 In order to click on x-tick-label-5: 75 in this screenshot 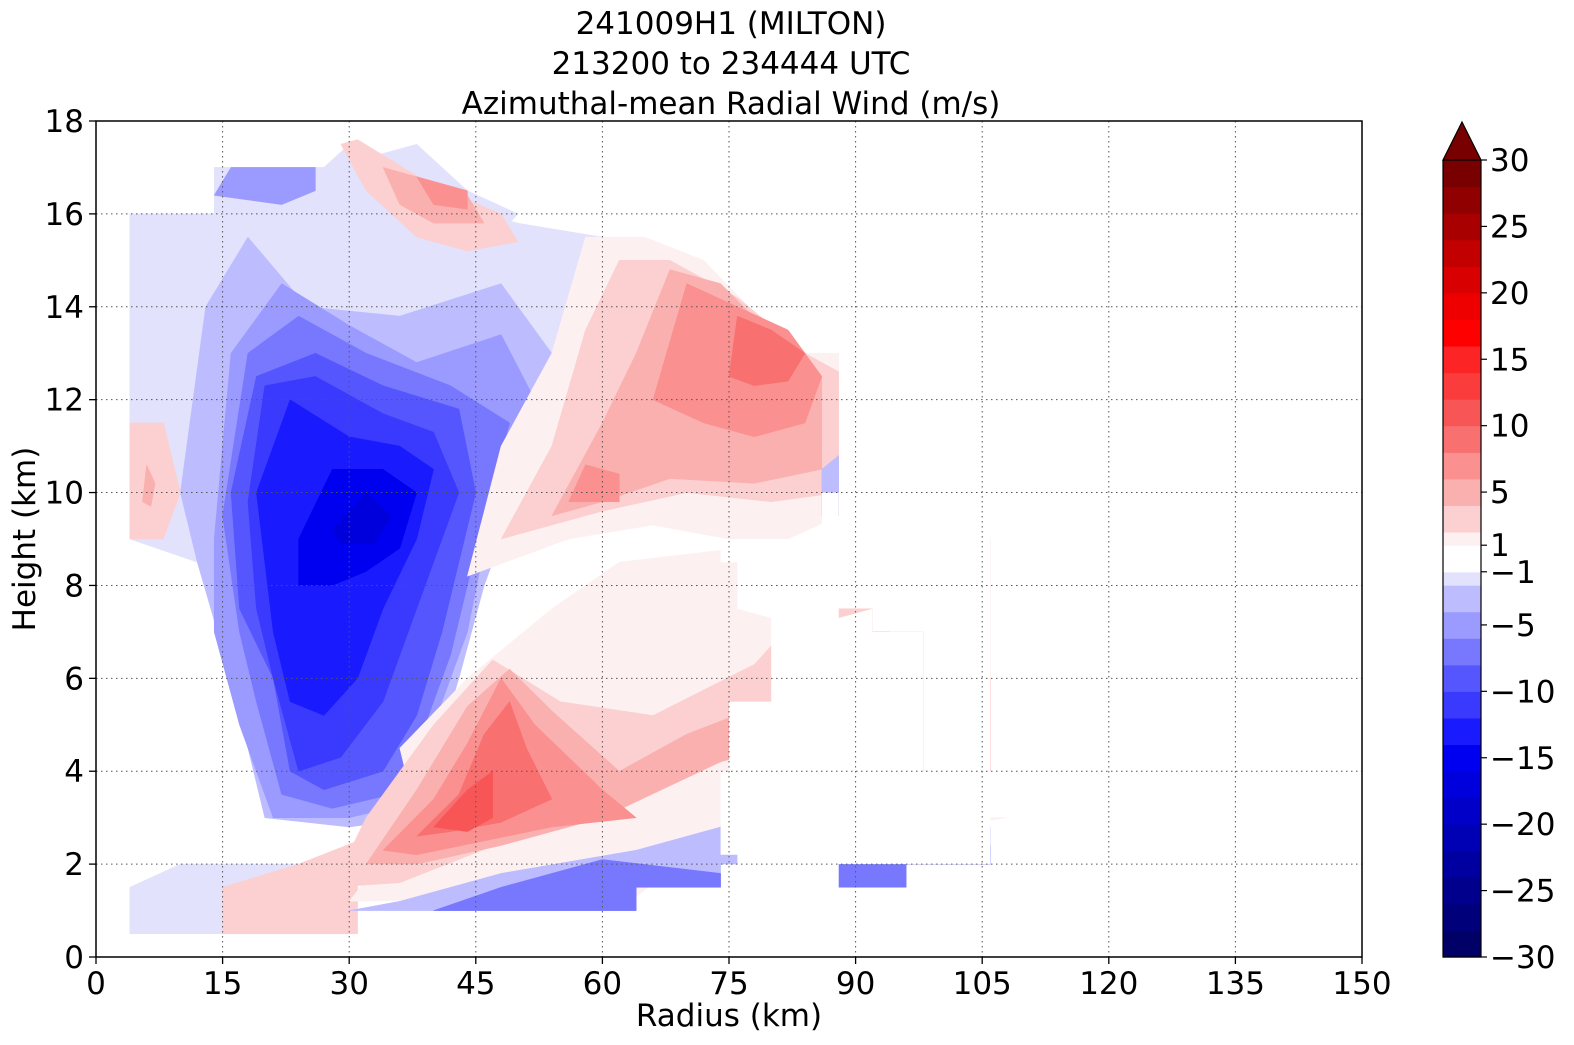, I will do `click(728, 984)`.